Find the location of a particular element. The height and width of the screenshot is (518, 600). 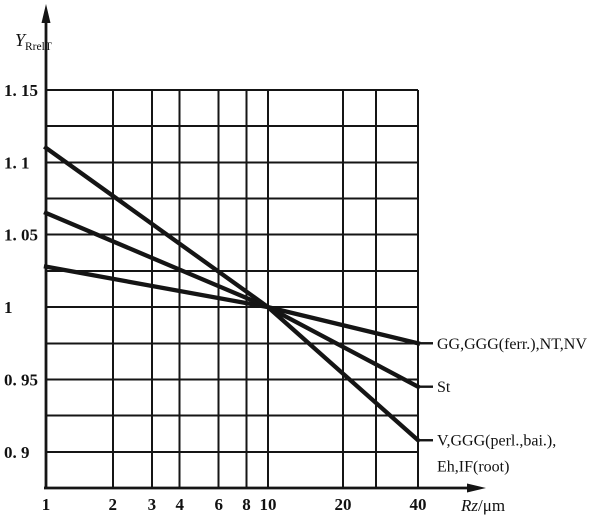

x-axis-title: Rz/μm is located at coordinates (482, 505).